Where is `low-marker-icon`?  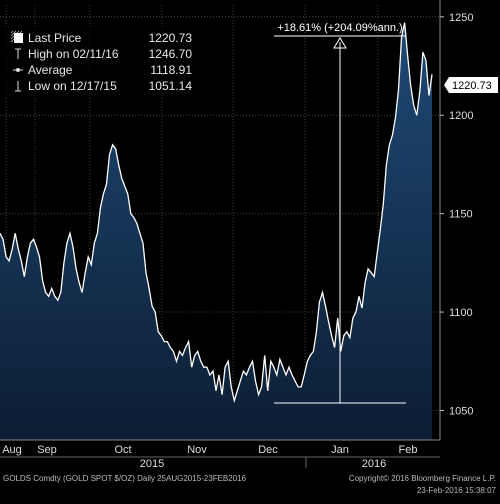
low-marker-icon is located at coordinates (17, 86).